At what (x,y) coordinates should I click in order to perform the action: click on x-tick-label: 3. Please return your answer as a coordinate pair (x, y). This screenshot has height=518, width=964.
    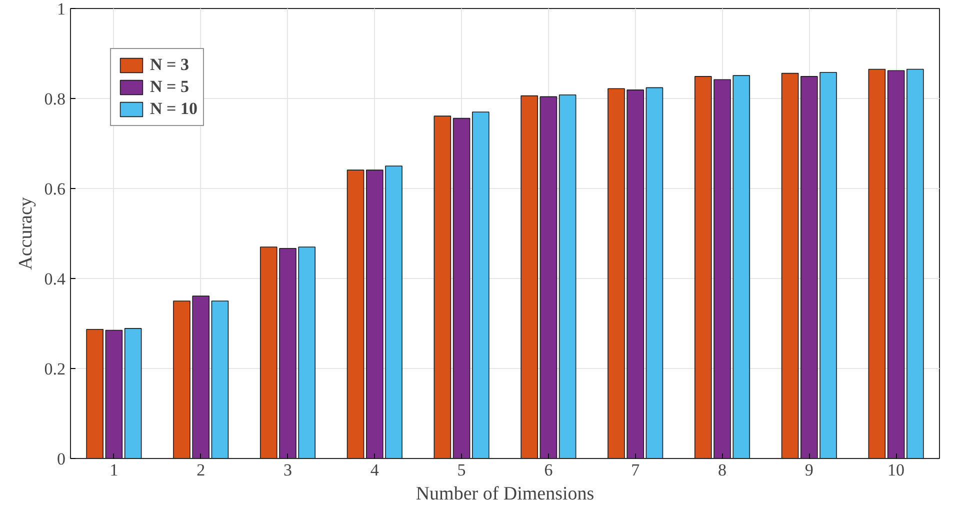
    Looking at the image, I should click on (288, 470).